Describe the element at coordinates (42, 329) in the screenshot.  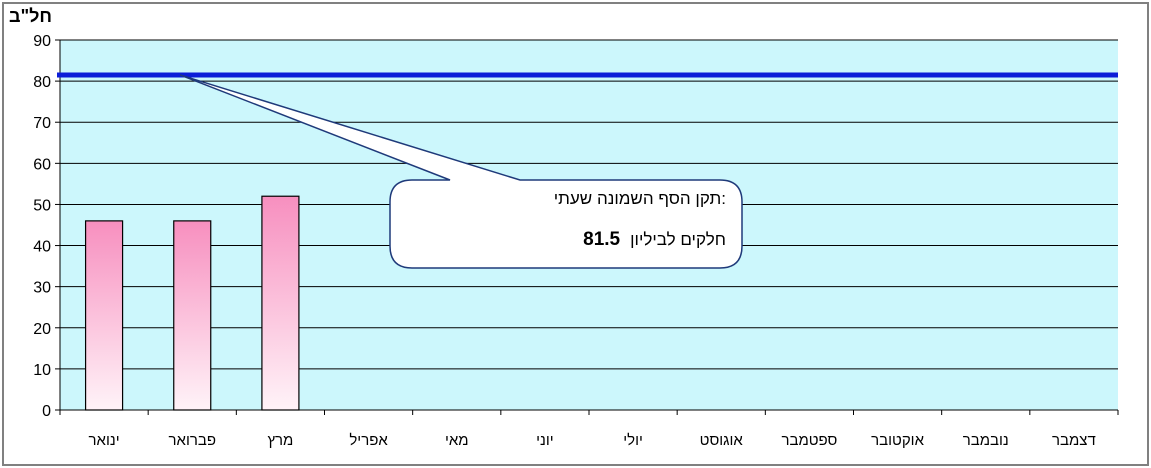
I see `y-tick-label: 20` at that location.